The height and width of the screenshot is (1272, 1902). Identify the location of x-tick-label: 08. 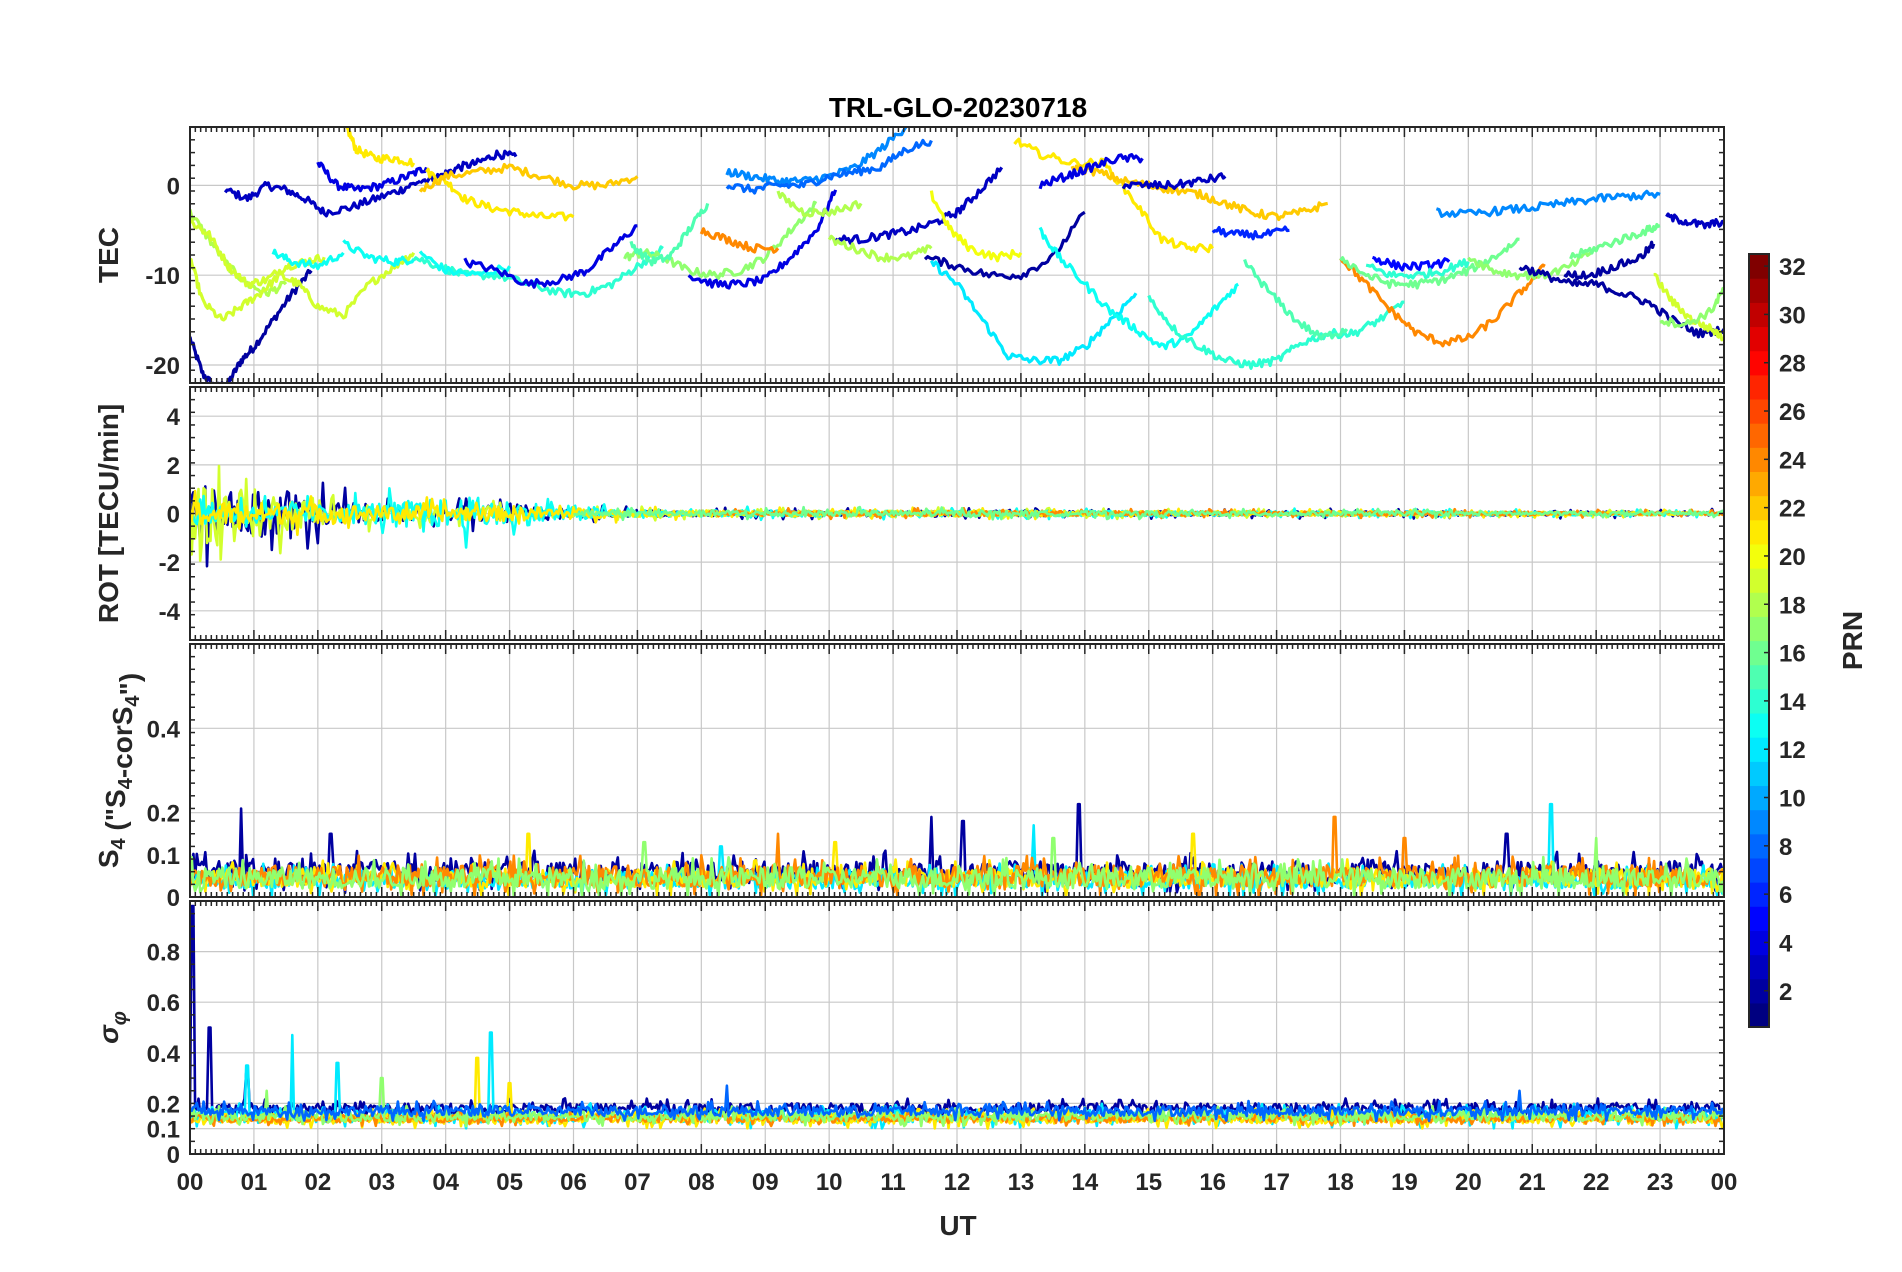
(701, 1182).